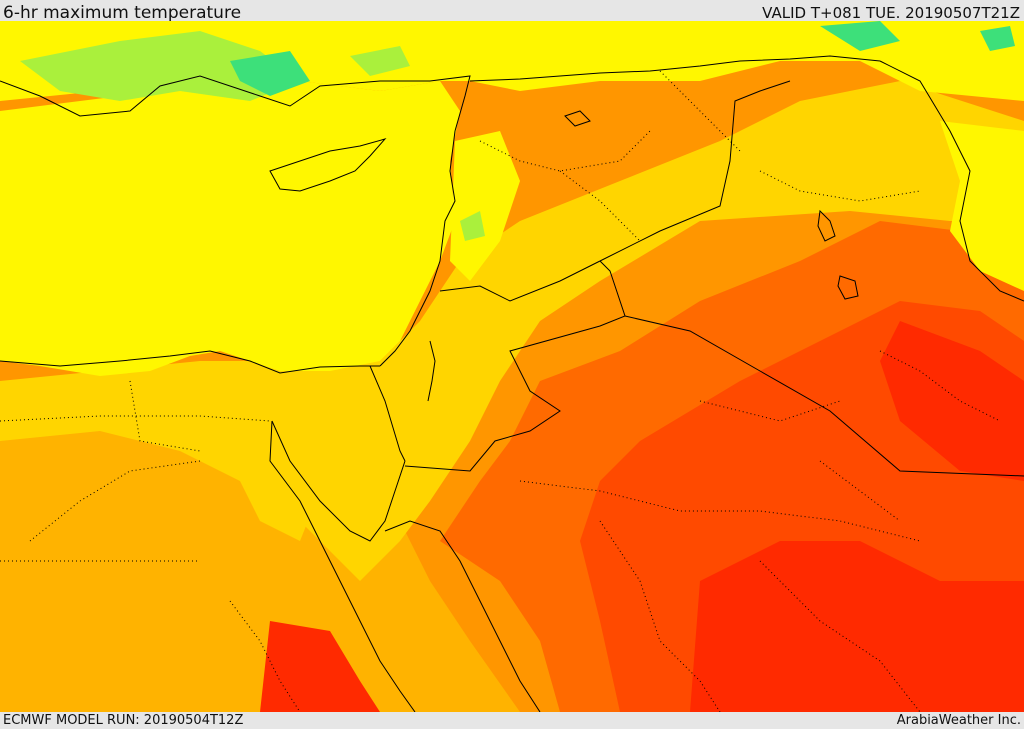 This screenshot has height=729, width=1024. I want to click on lake, so click(826, 225).